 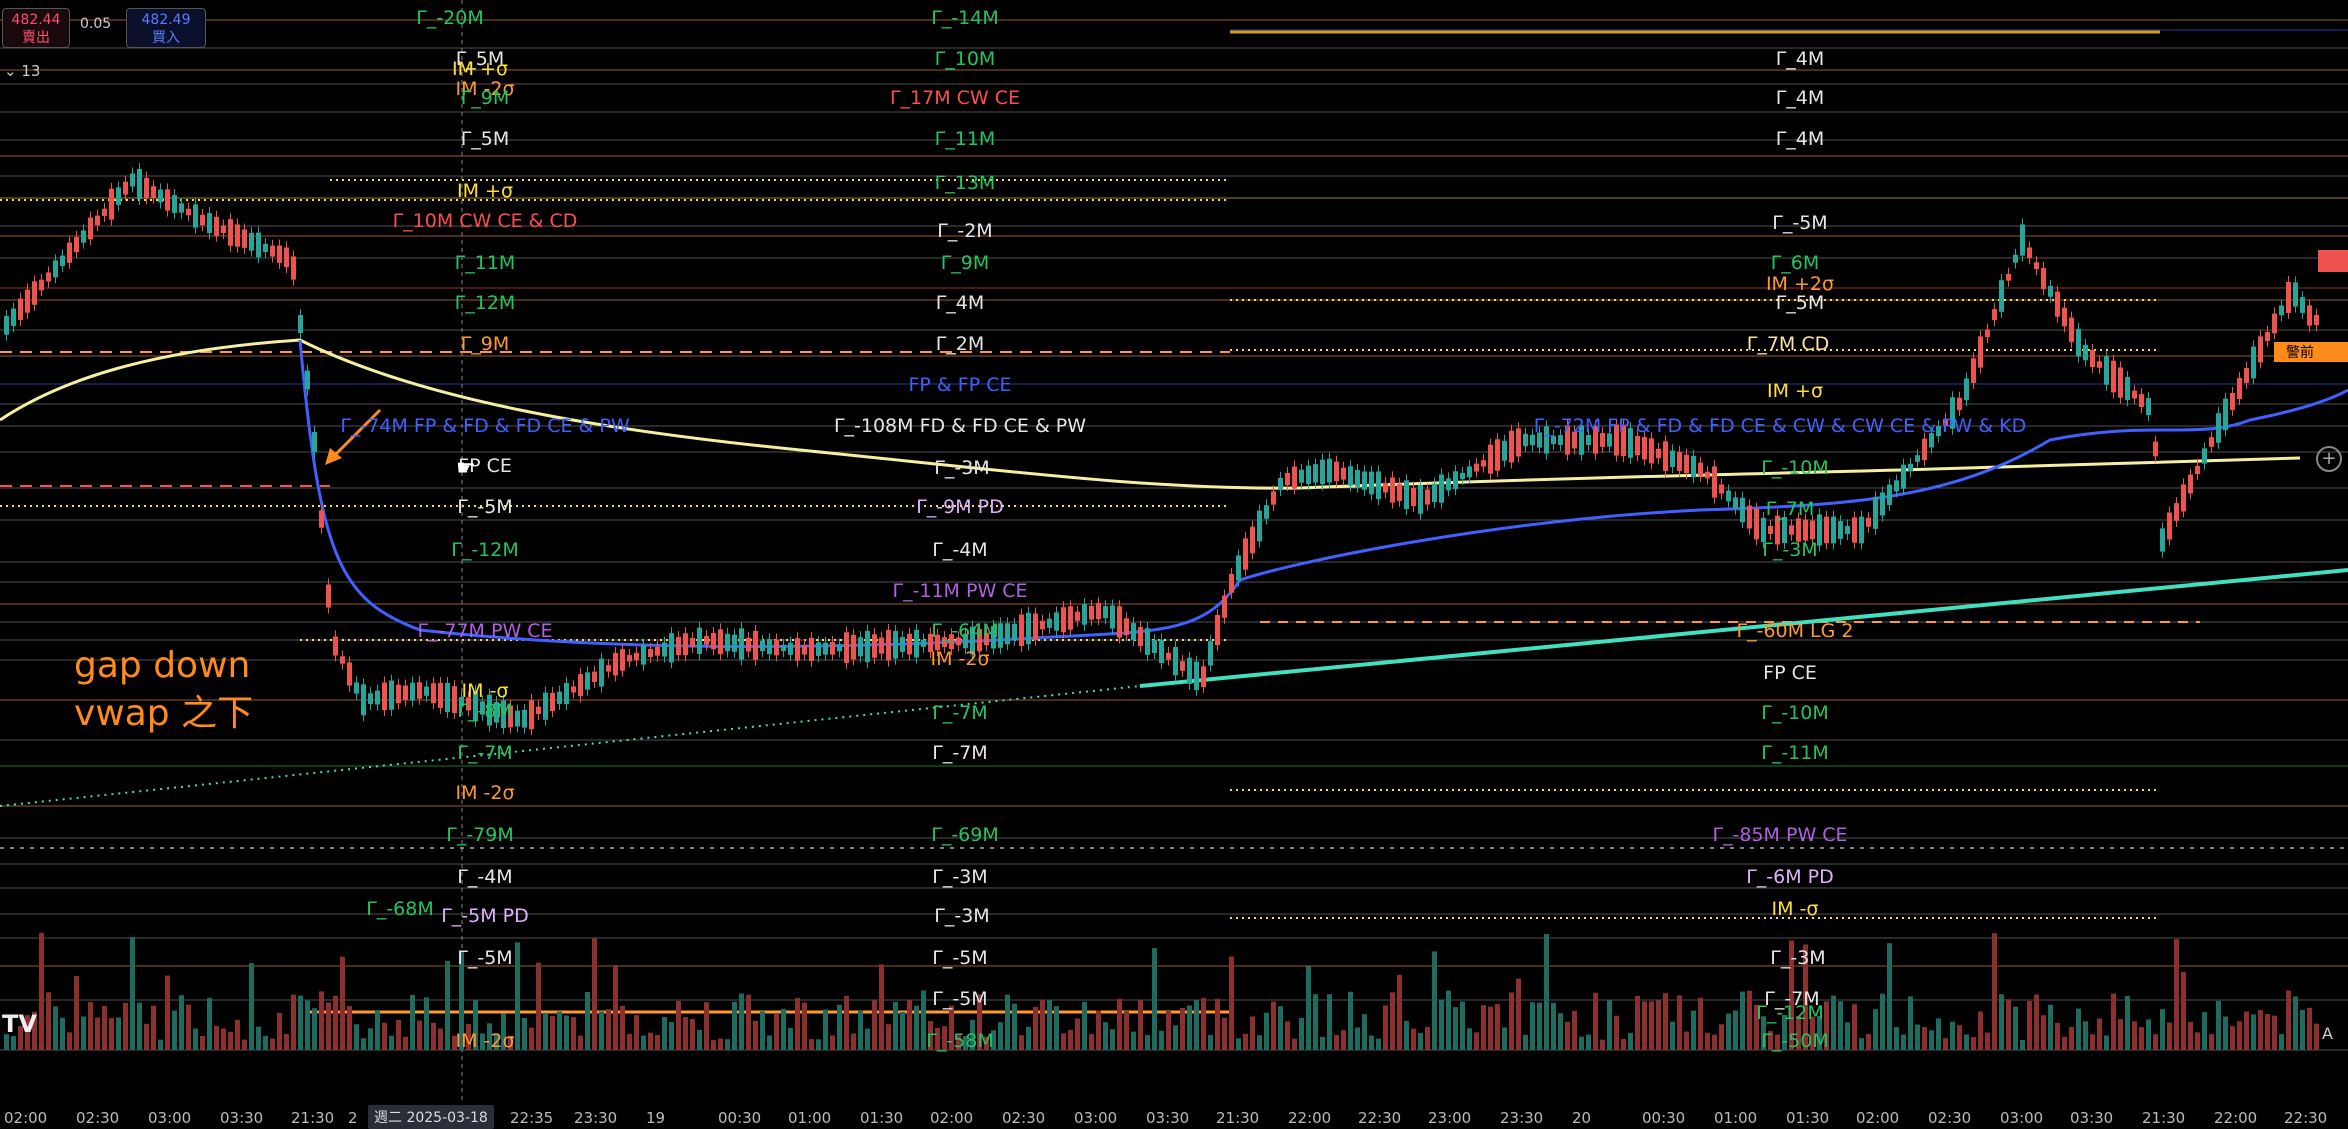 I want to click on time-axis-label: 02:30, so click(x=1950, y=1118).